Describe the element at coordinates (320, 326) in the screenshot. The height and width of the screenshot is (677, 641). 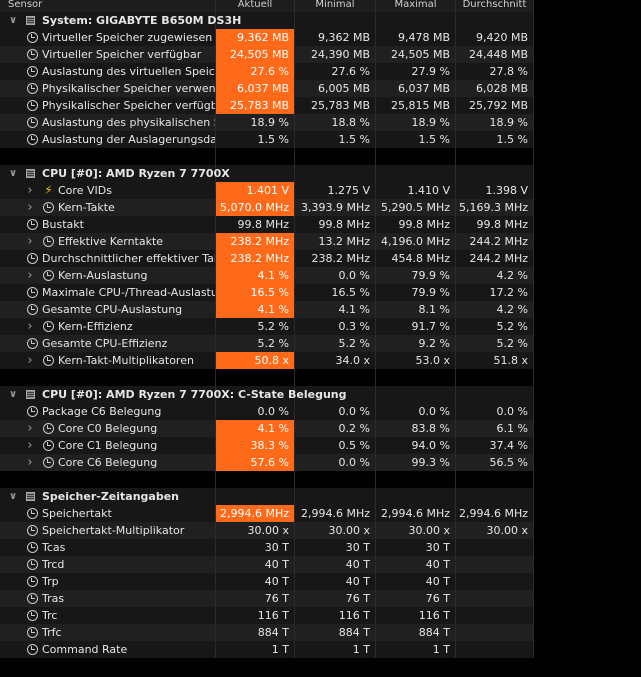
I see `table-row: › Kern-Effizienz 5.2 % 0.3 % 91.7 % 5.2 %` at that location.